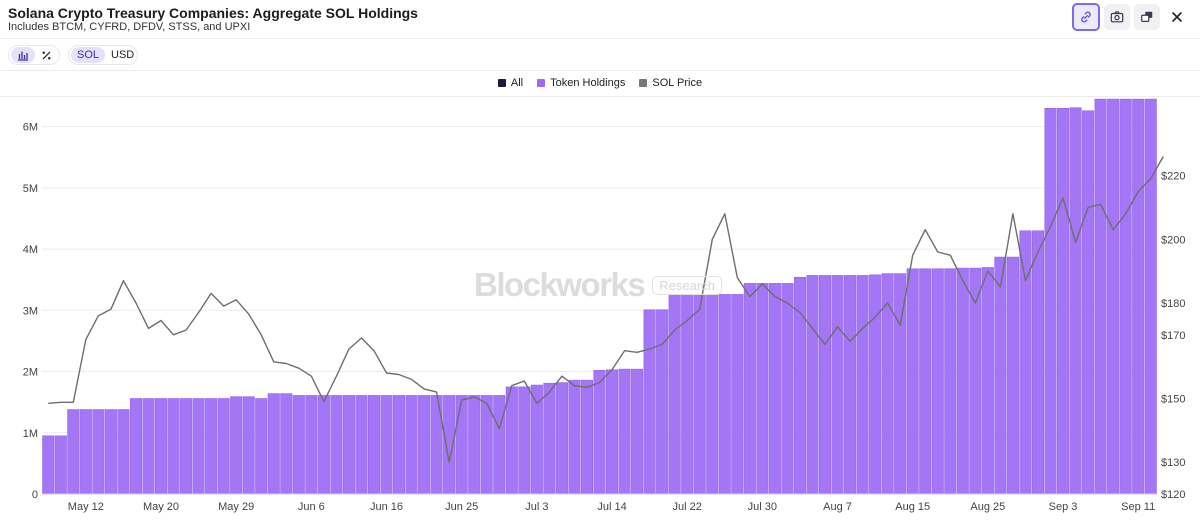 The height and width of the screenshot is (522, 1200). What do you see at coordinates (86, 507) in the screenshot?
I see `x-axis-tick-label: May 12` at bounding box center [86, 507].